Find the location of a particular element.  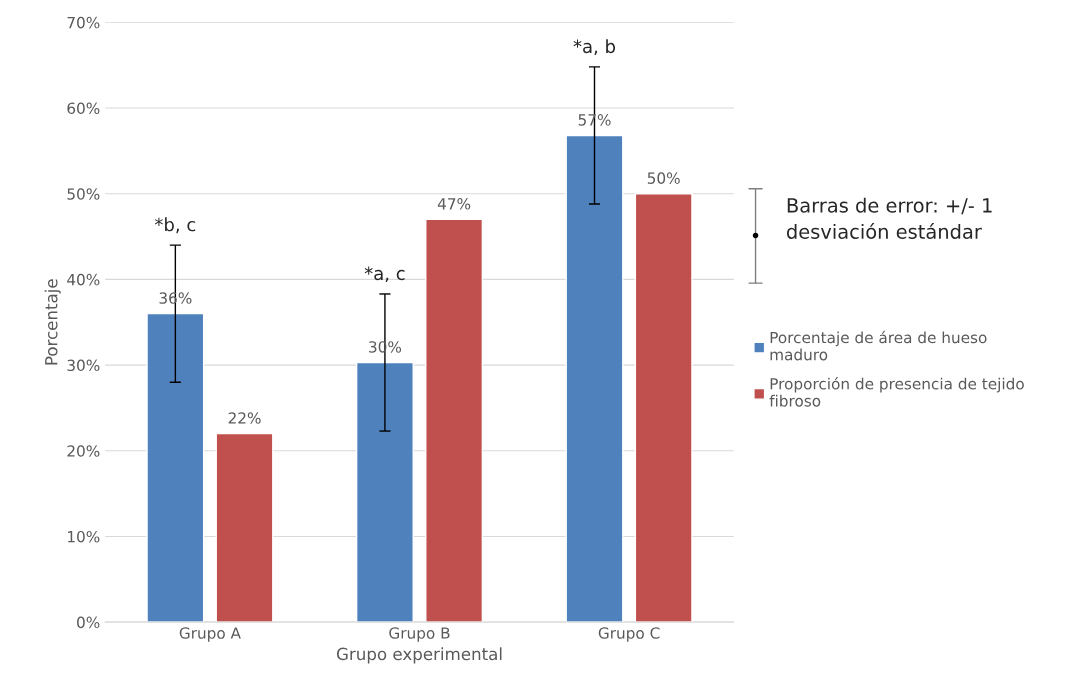

text: Barras de error: +/- 1 desviación estándar is located at coordinates (889, 218).